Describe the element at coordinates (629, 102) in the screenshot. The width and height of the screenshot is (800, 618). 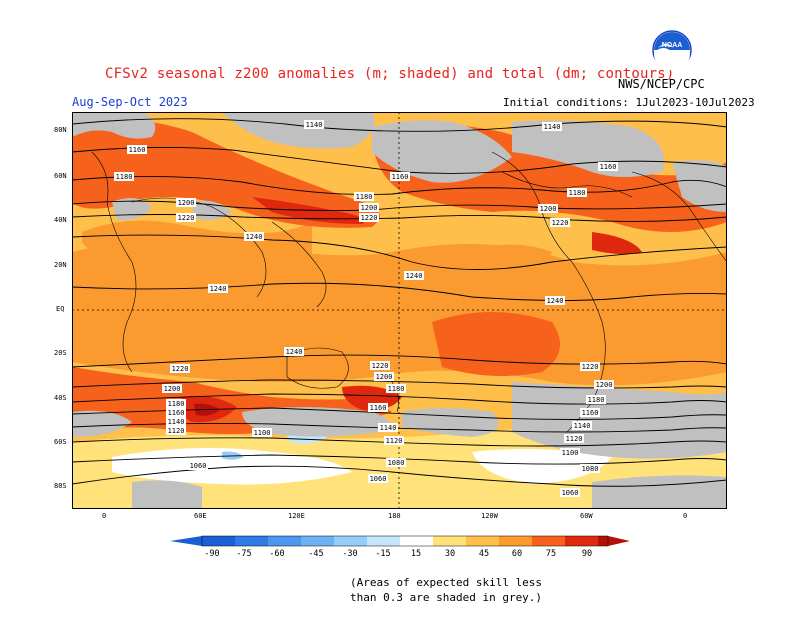
I see `initial-conditions-label: Initial conditions: 1Jul2023-10Jul2023` at that location.